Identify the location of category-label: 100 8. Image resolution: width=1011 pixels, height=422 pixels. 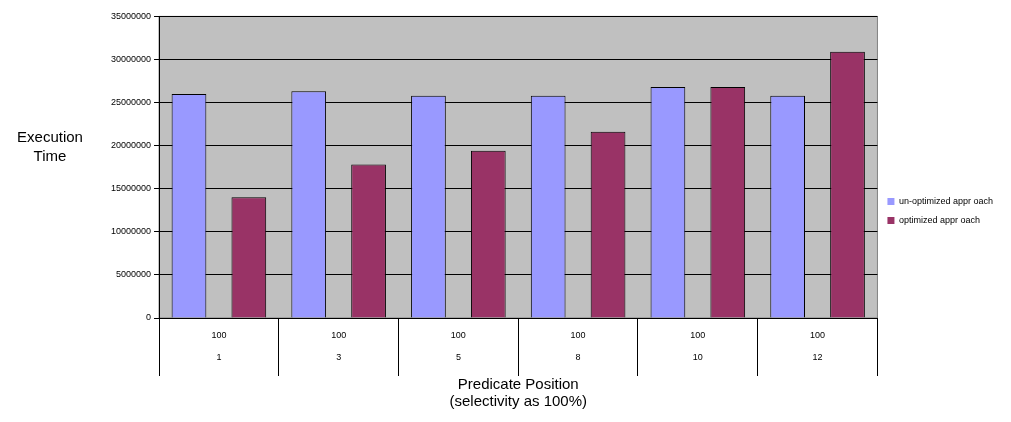
(578, 346).